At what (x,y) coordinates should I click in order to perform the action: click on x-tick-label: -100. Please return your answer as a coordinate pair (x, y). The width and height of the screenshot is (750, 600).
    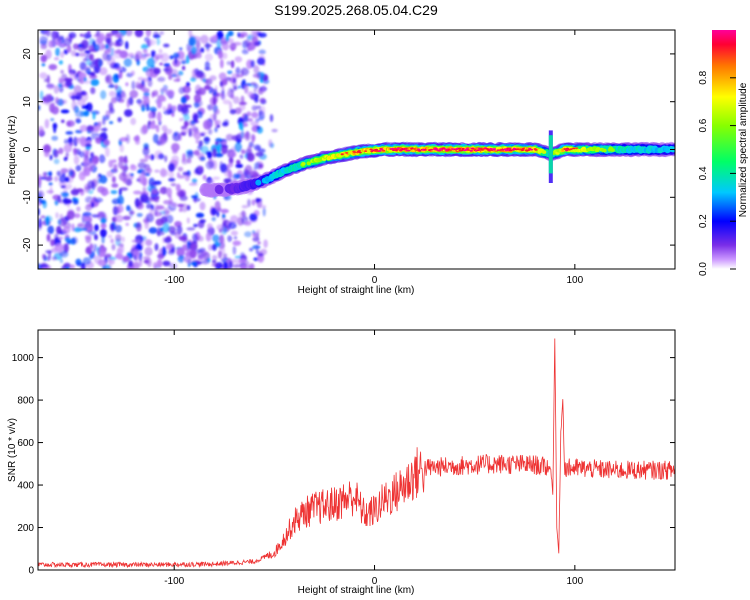
    Looking at the image, I should click on (174, 581).